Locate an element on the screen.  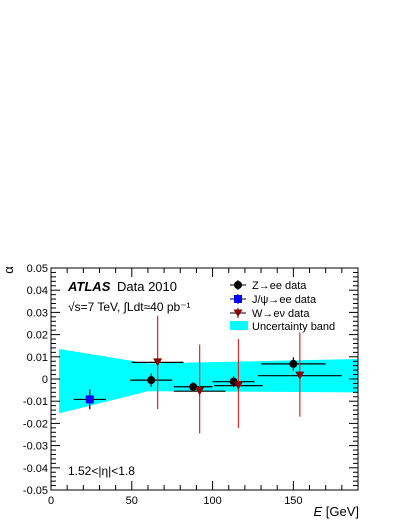
eta-range-label: 1.52<|η|<1.8 is located at coordinates (101, 471).